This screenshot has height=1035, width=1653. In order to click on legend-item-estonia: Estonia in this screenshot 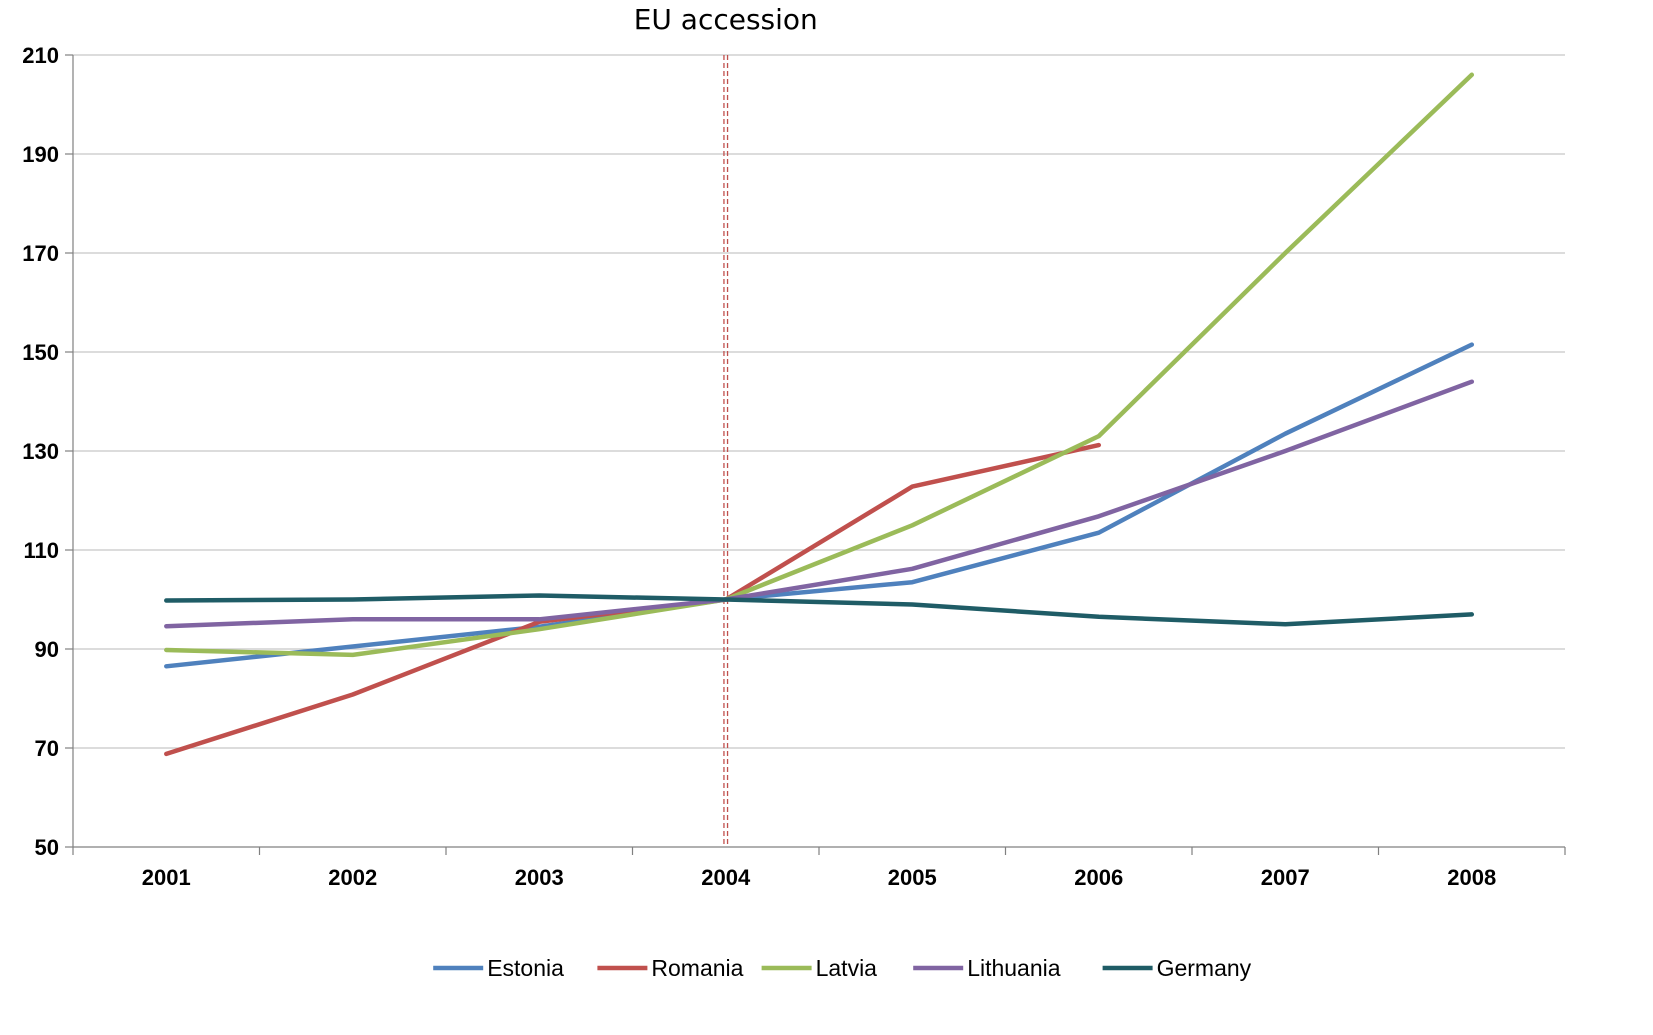, I will do `click(498, 968)`.